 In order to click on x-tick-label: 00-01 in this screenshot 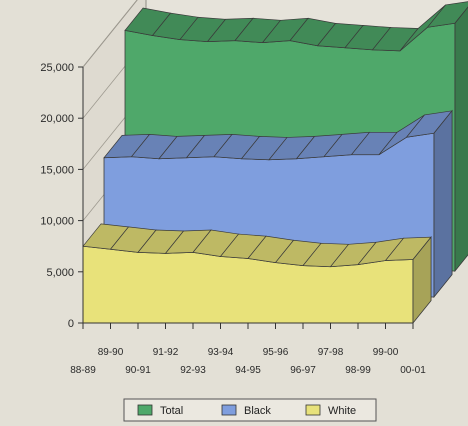, I will do `click(413, 370)`.